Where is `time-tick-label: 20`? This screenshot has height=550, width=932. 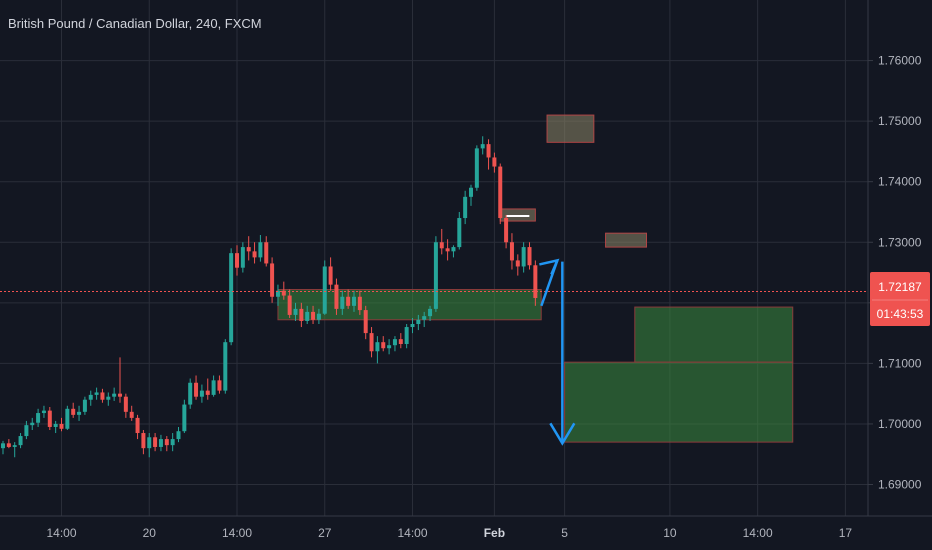 time-tick-label: 20 is located at coordinates (150, 533).